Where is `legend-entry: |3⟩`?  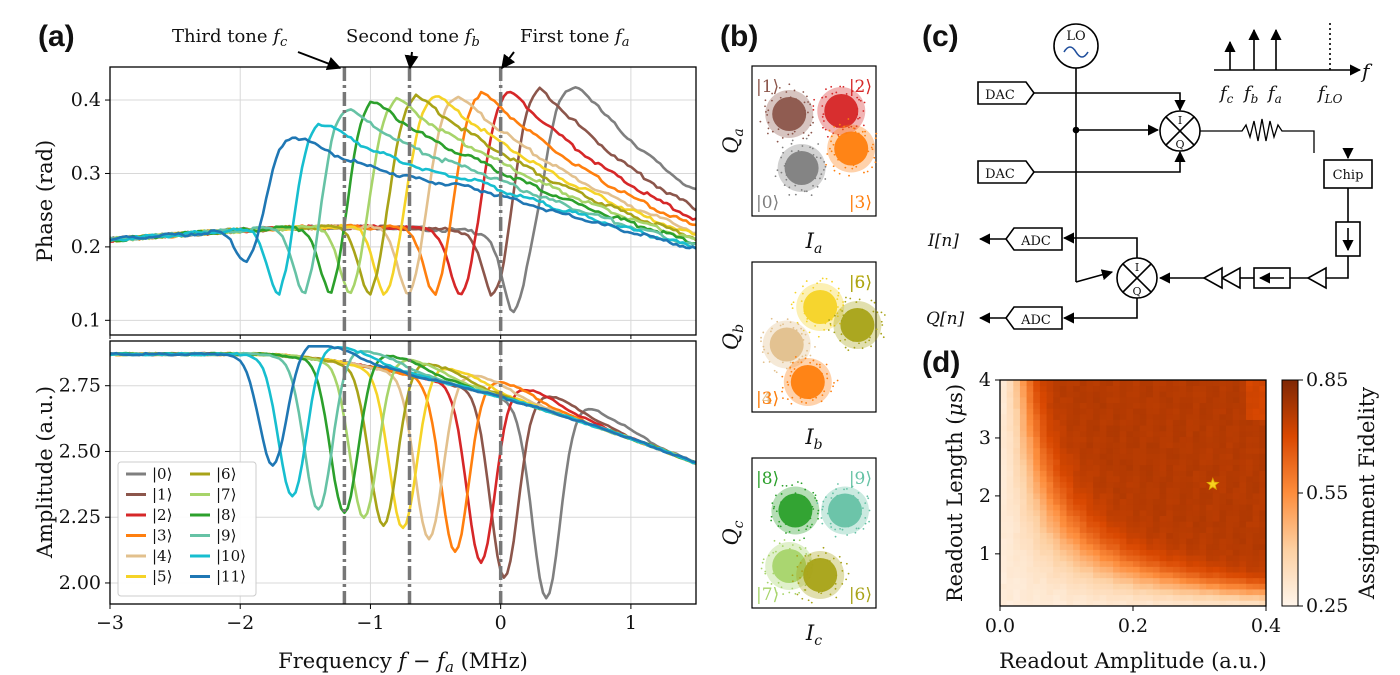 legend-entry: |3⟩ is located at coordinates (162, 536).